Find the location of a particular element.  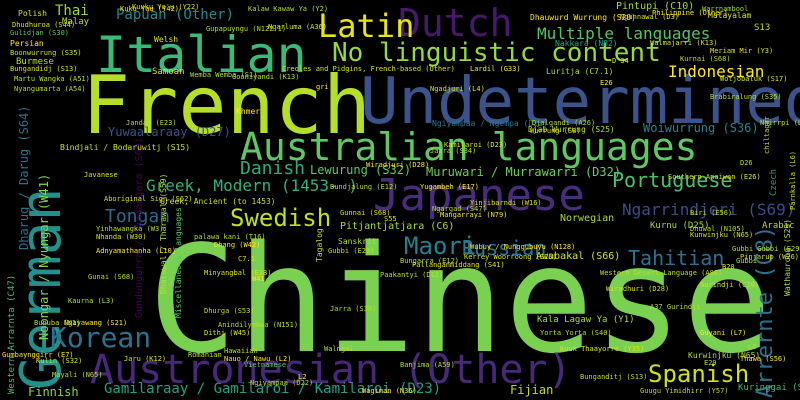

cloud-word: C7.1 is located at coordinates (246, 259).